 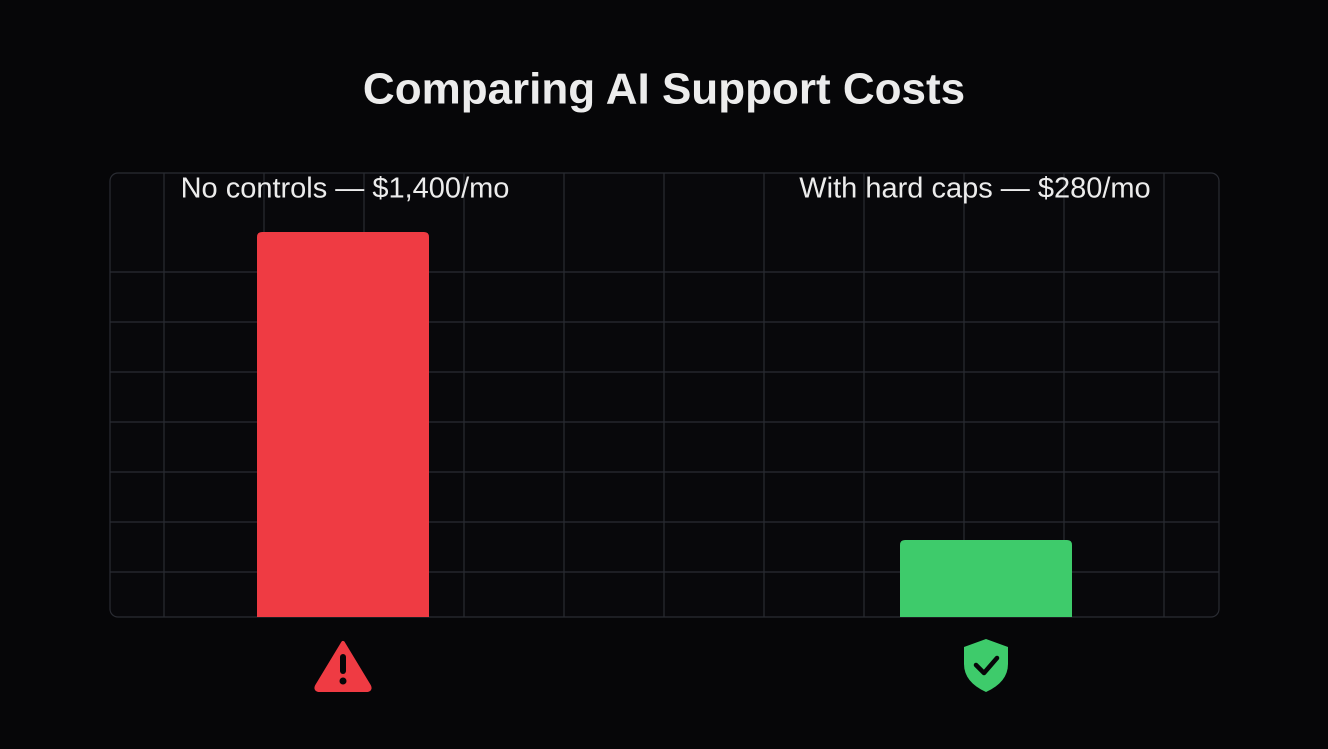 What do you see at coordinates (343, 666) in the screenshot?
I see `warning-icon` at bounding box center [343, 666].